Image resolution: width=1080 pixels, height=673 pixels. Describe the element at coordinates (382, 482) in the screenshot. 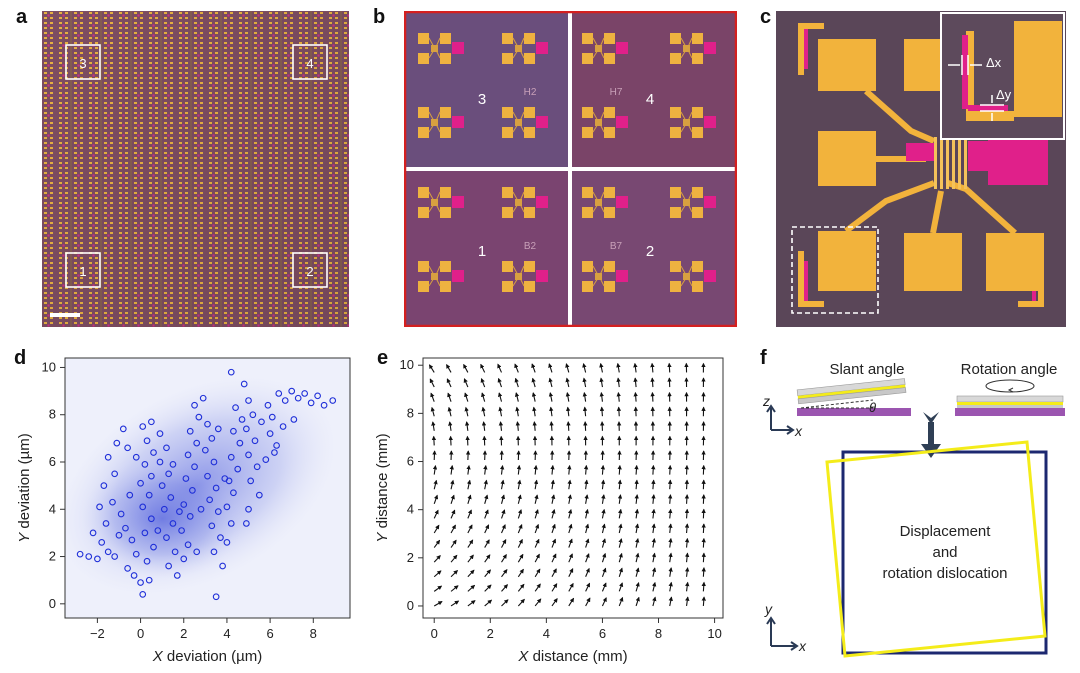

I see `y-axis-unit: distance (mm)` at that location.